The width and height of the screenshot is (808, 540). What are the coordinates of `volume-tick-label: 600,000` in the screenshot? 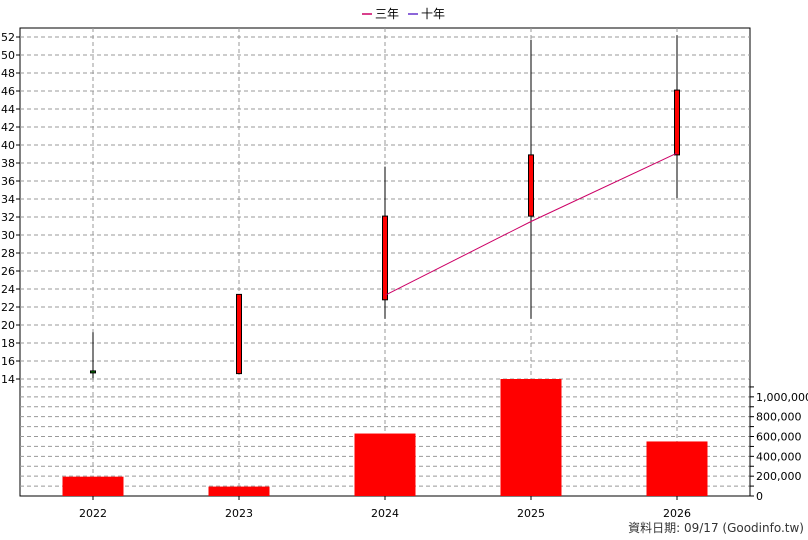 It's located at (779, 437).